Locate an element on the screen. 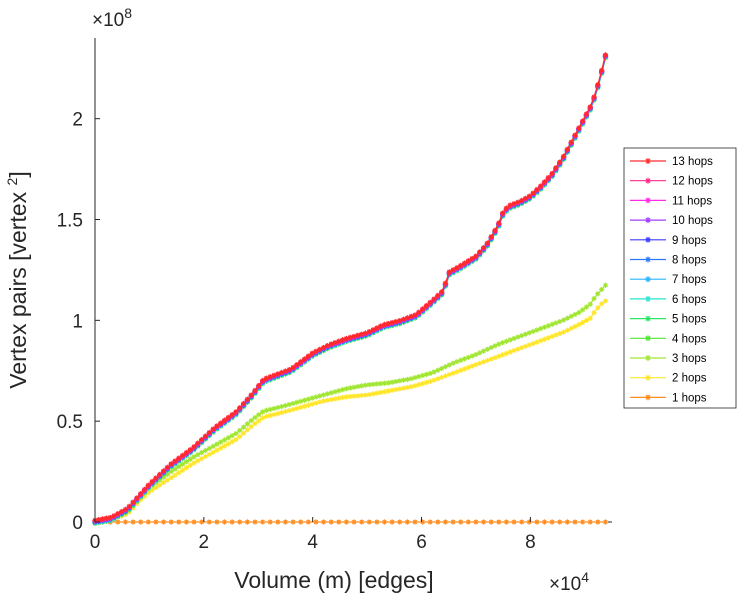  y-exponent-label: ×10⁸ is located at coordinates (112, 18).